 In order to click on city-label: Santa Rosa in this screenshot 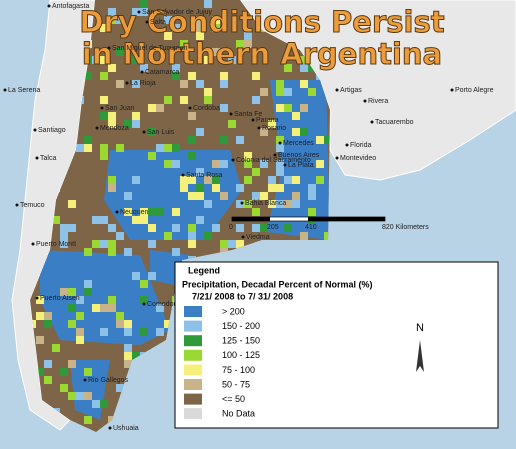, I will do `click(204, 175)`.